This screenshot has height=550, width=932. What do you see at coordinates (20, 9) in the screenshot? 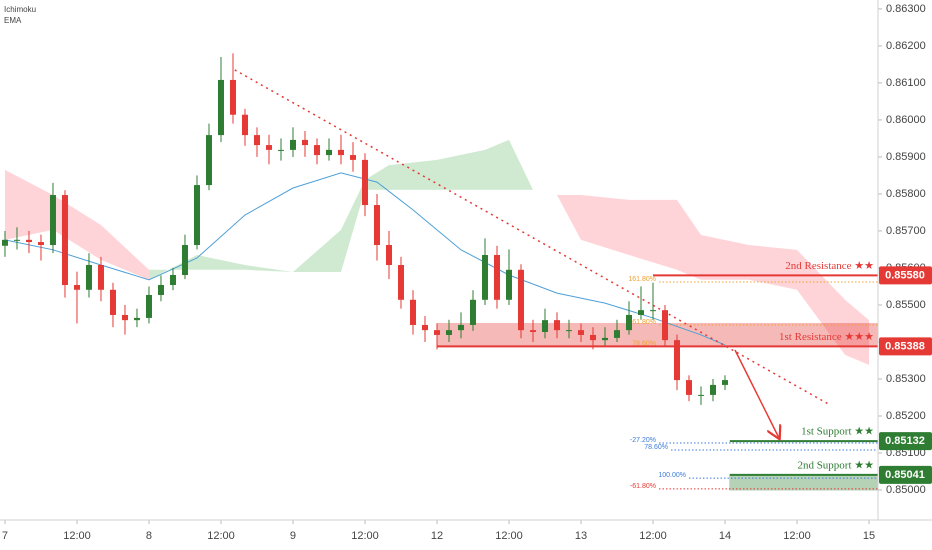
I see `indicator-label: Ichimoku` at bounding box center [20, 9].